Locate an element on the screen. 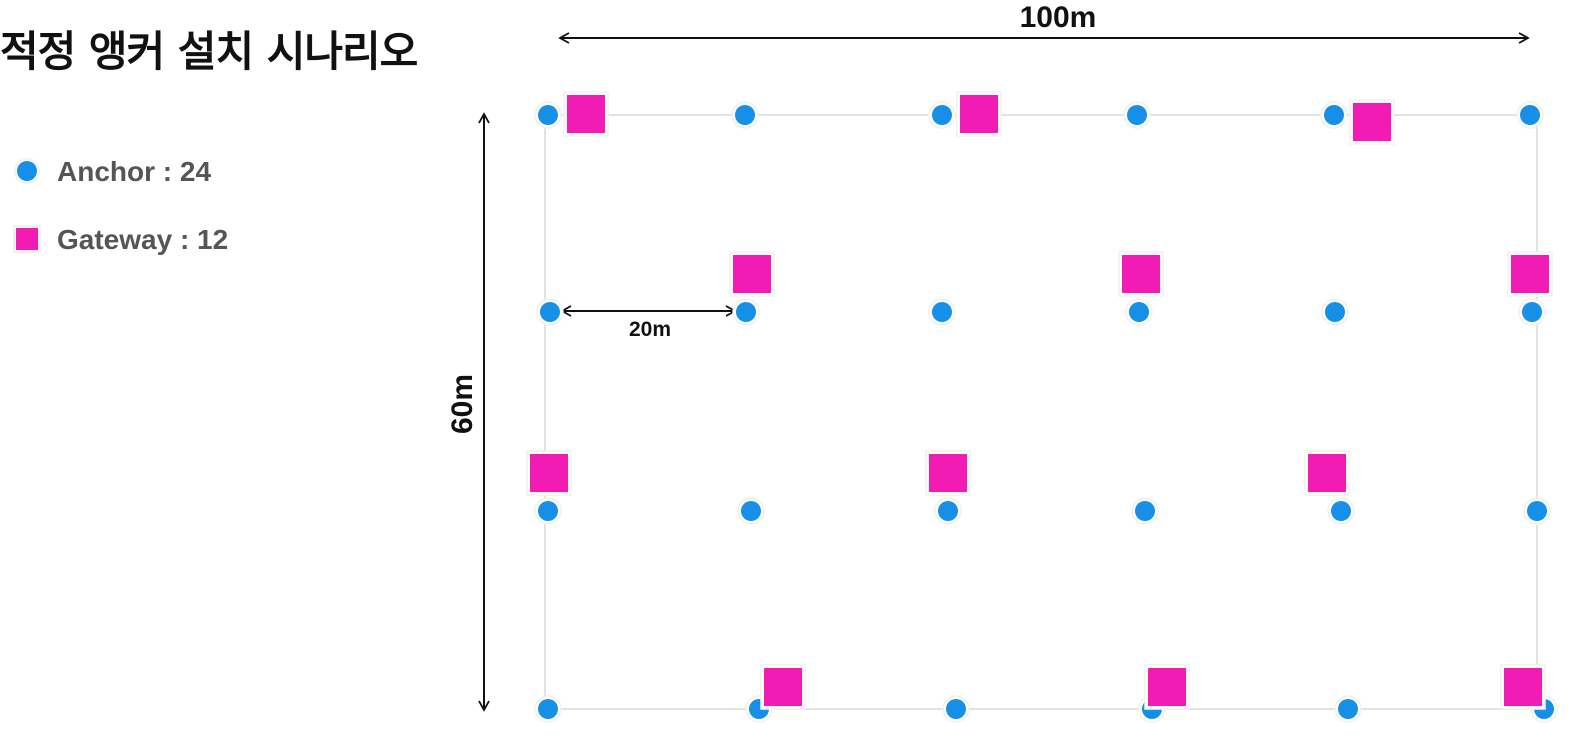 This screenshot has width=1581, height=738. height-dimension: 60m is located at coordinates (468, 412).